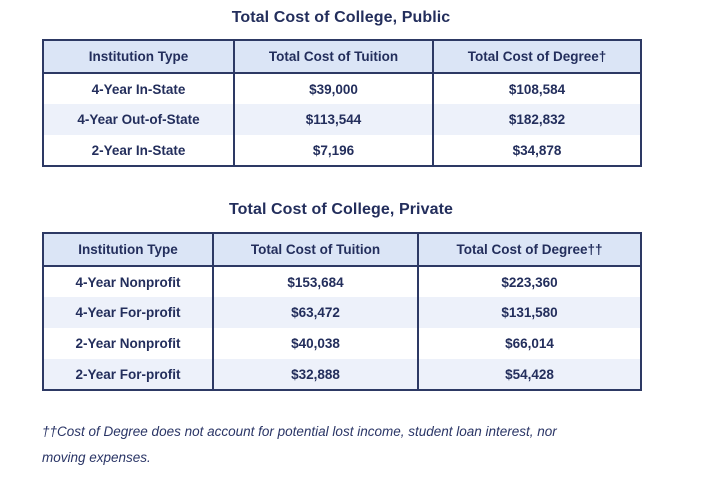  I want to click on table-row: 2-Year In-State $7,196 $34,878, so click(342, 150).